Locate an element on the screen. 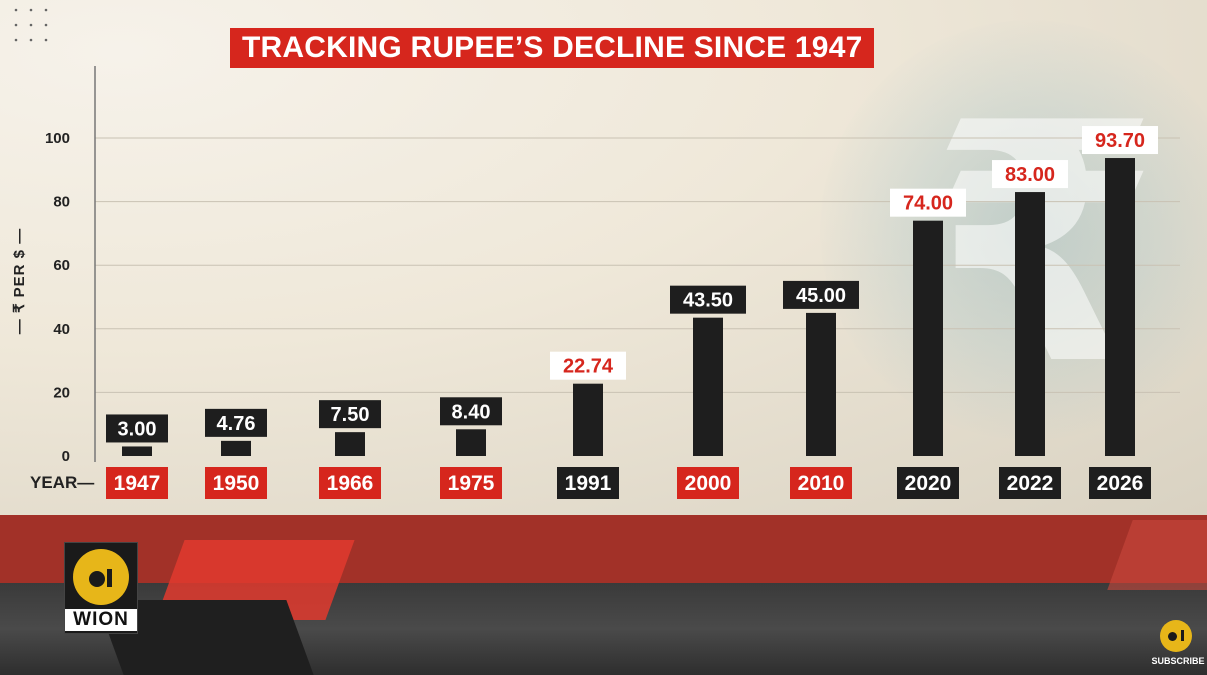 Image resolution: width=1207 pixels, height=675 pixels. year-label: 1975 is located at coordinates (471, 483).